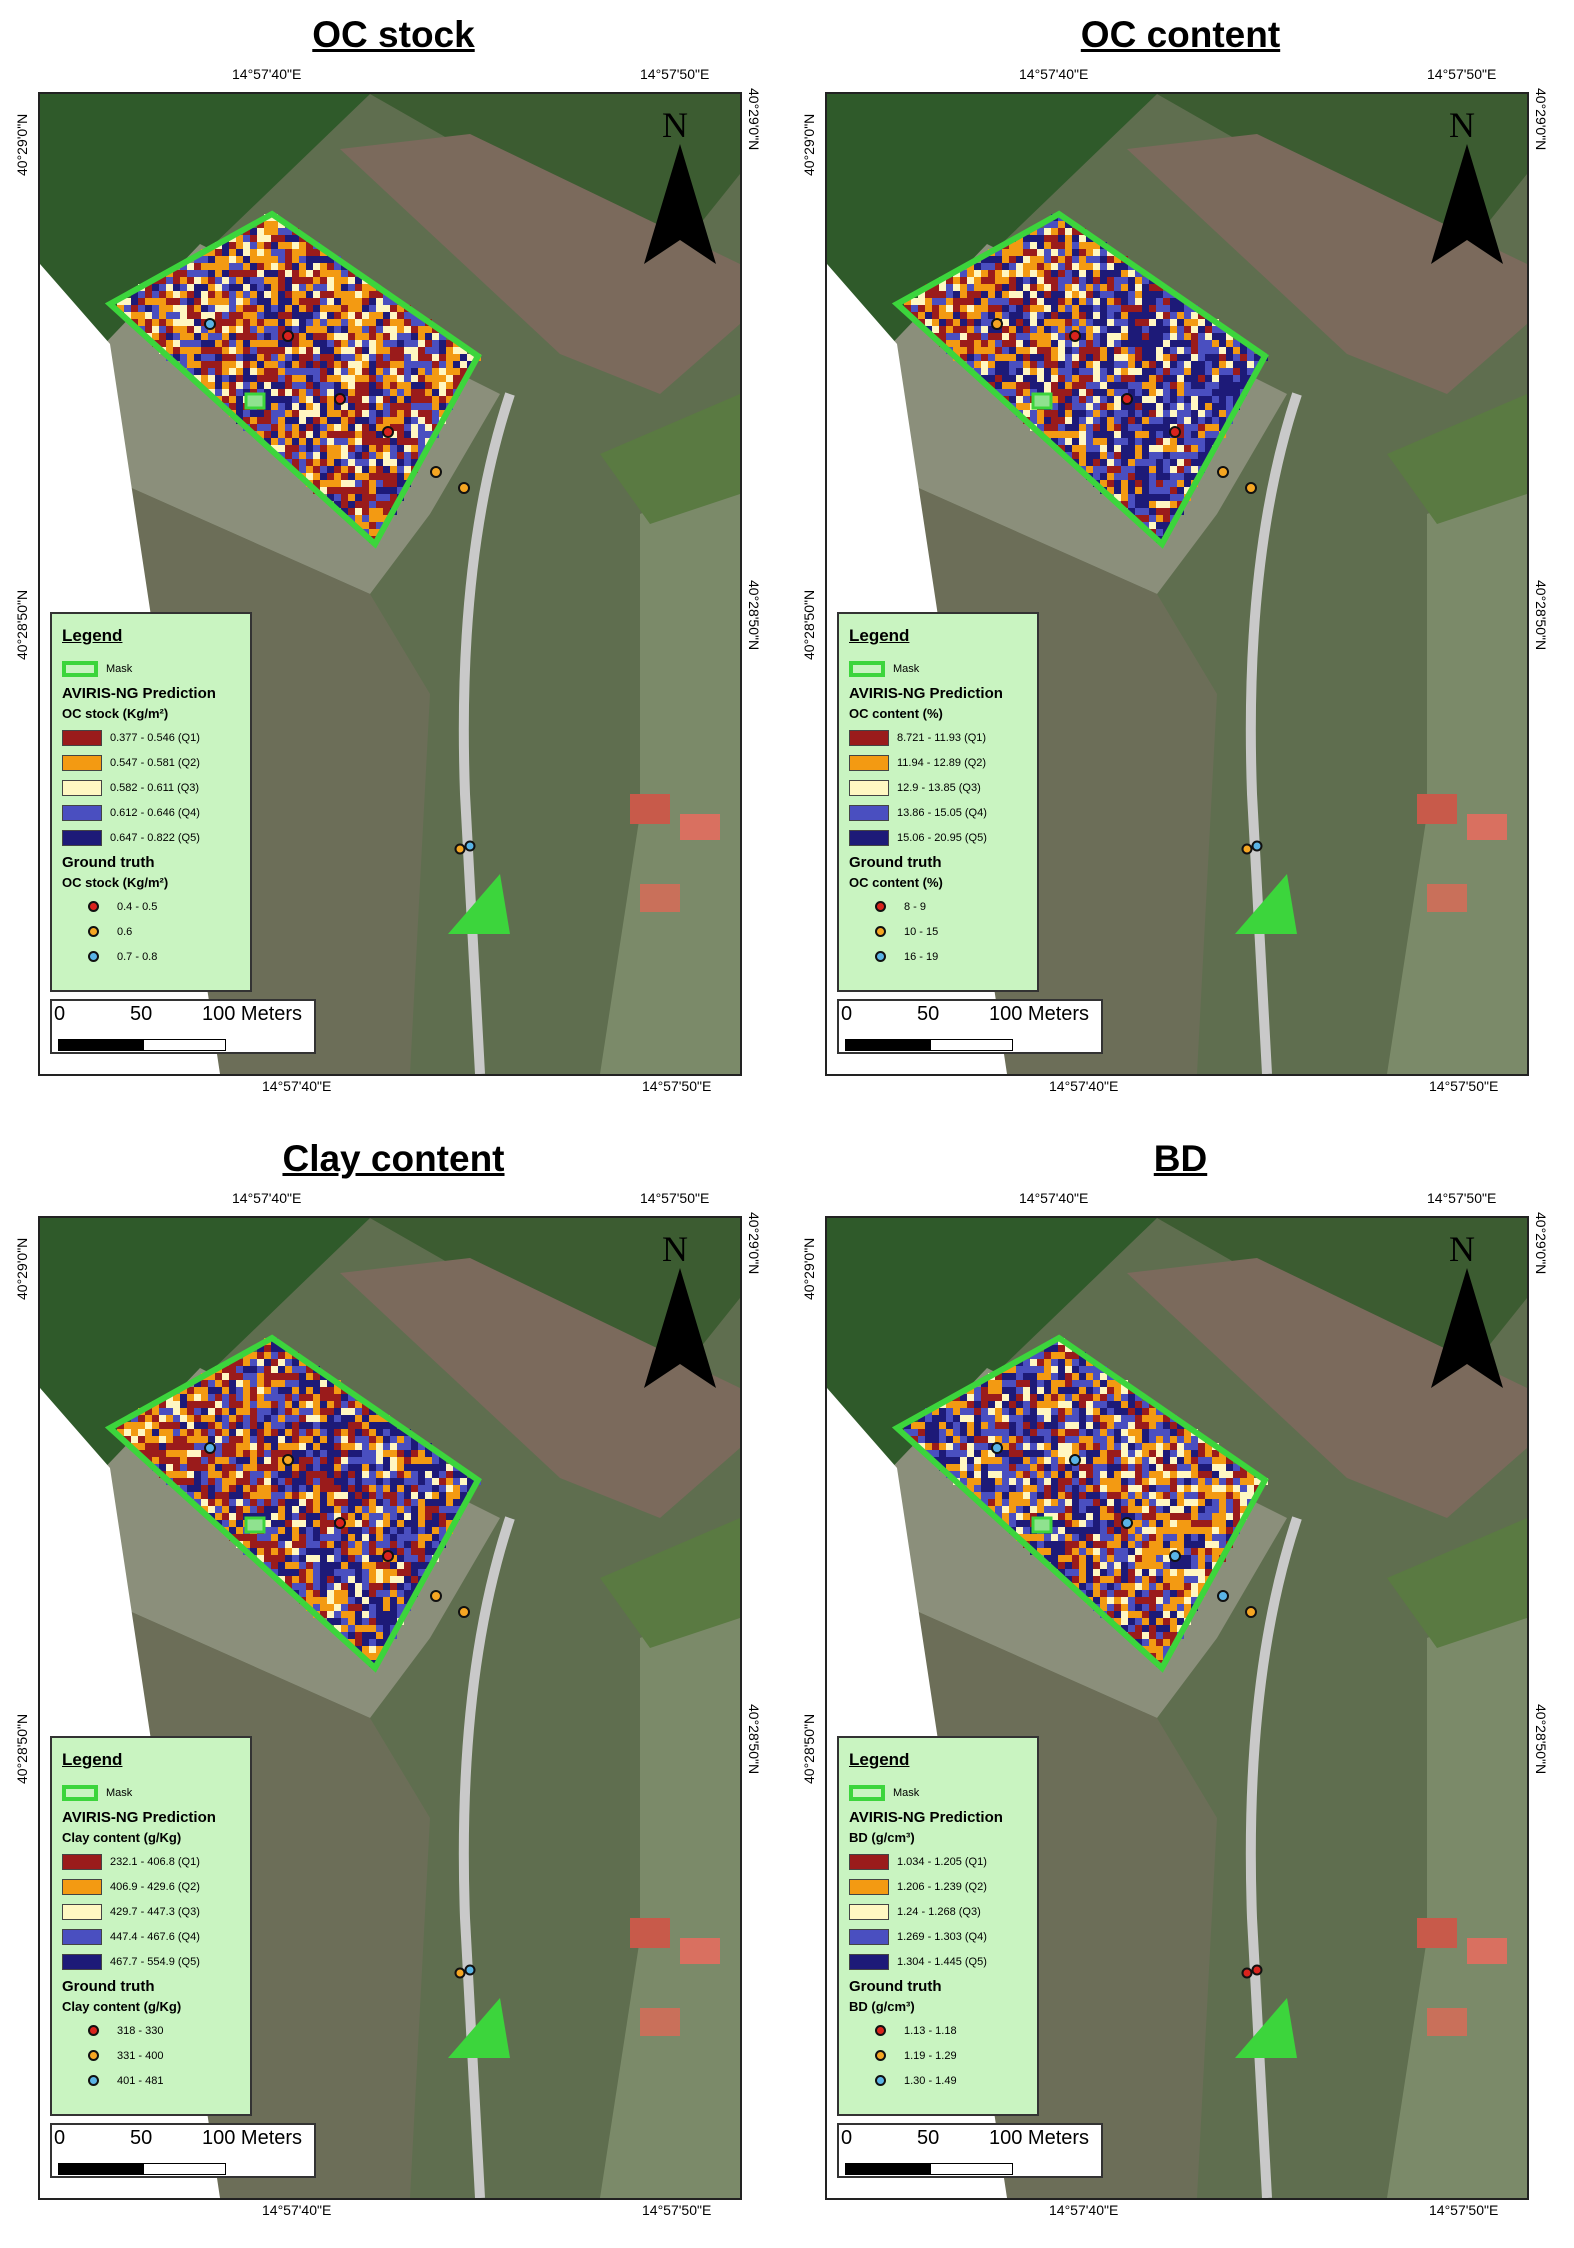  I want to click on legend-class-row: 447.4 - 467.6 (Q4), so click(151, 1936).